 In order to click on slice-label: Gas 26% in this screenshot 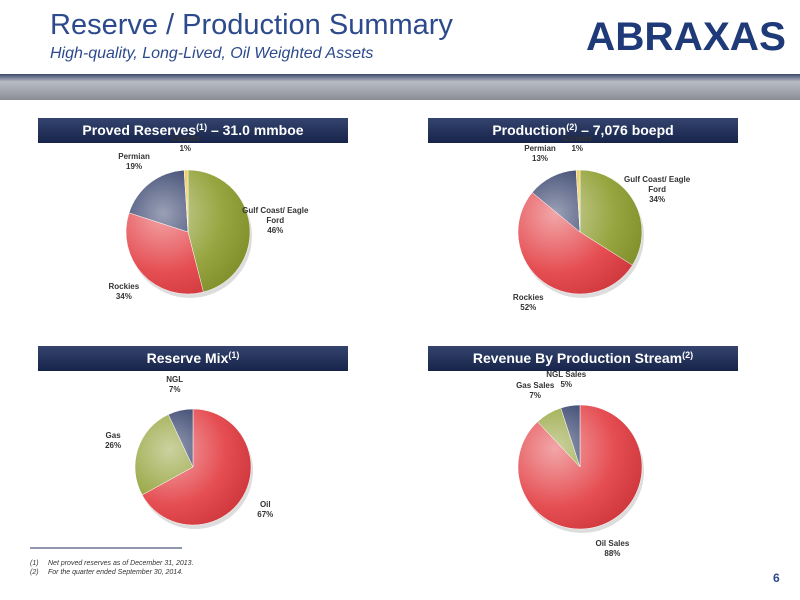, I will do `click(113, 441)`.